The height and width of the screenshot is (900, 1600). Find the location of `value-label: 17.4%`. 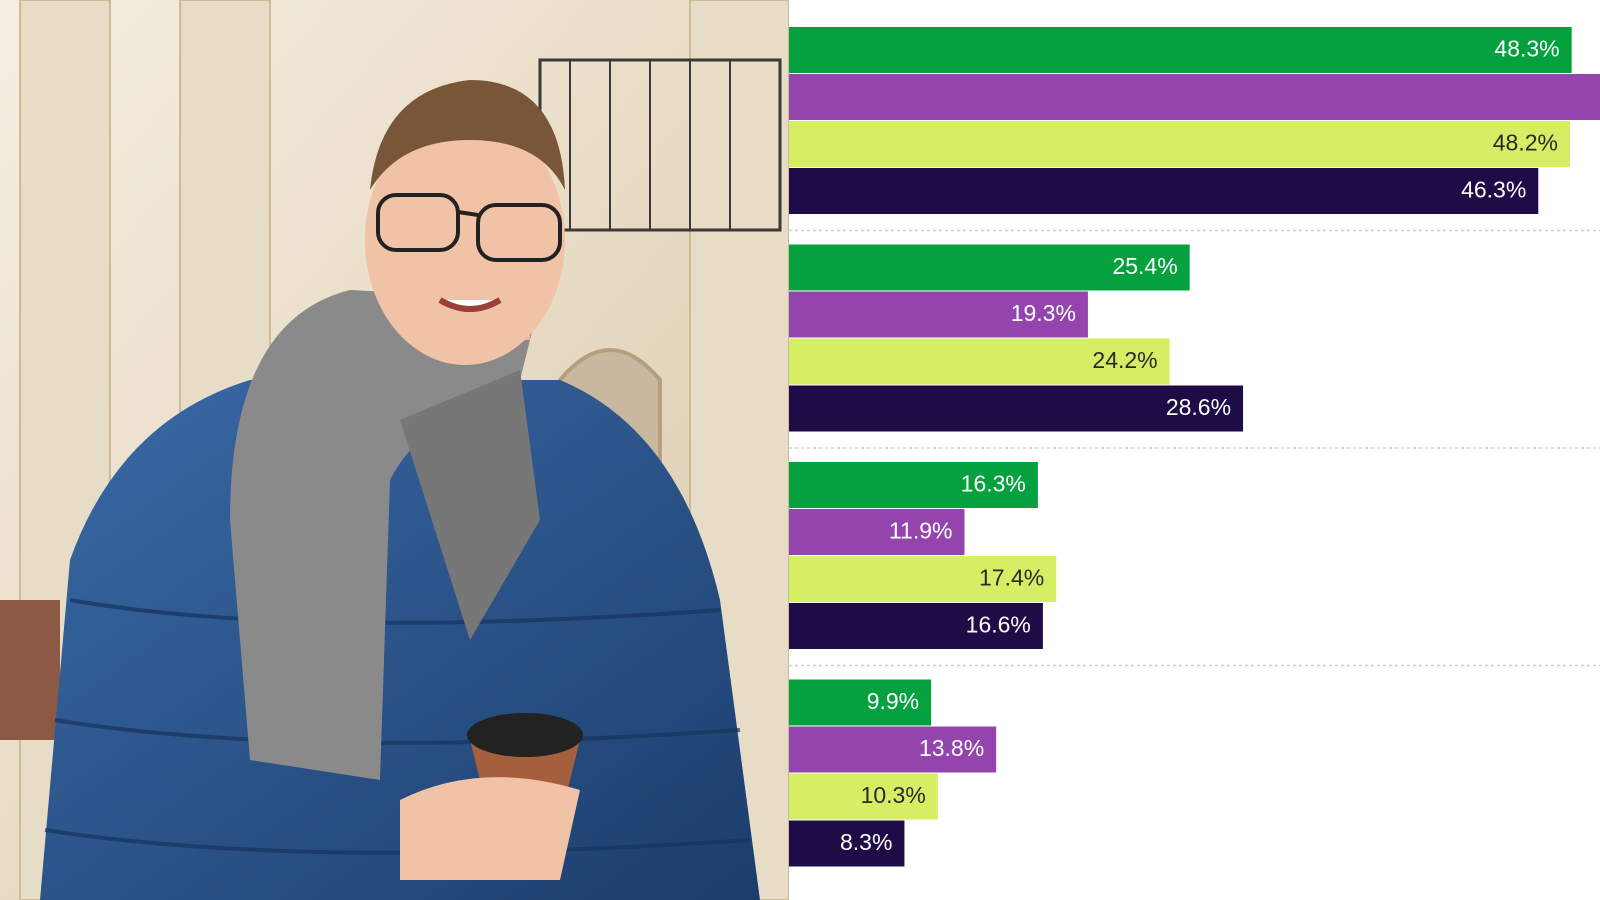

value-label: 17.4% is located at coordinates (1011, 578).